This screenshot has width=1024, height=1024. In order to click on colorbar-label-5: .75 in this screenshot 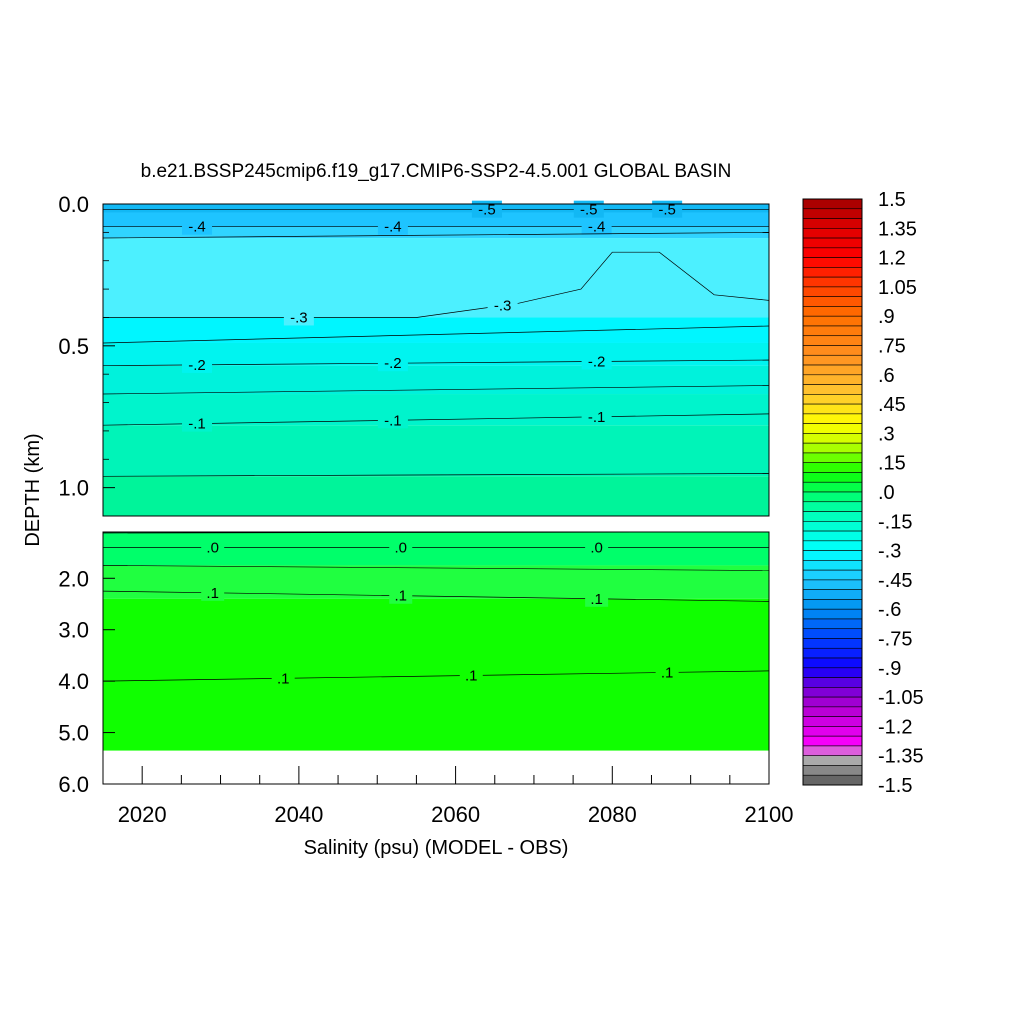, I will do `click(892, 347)`.